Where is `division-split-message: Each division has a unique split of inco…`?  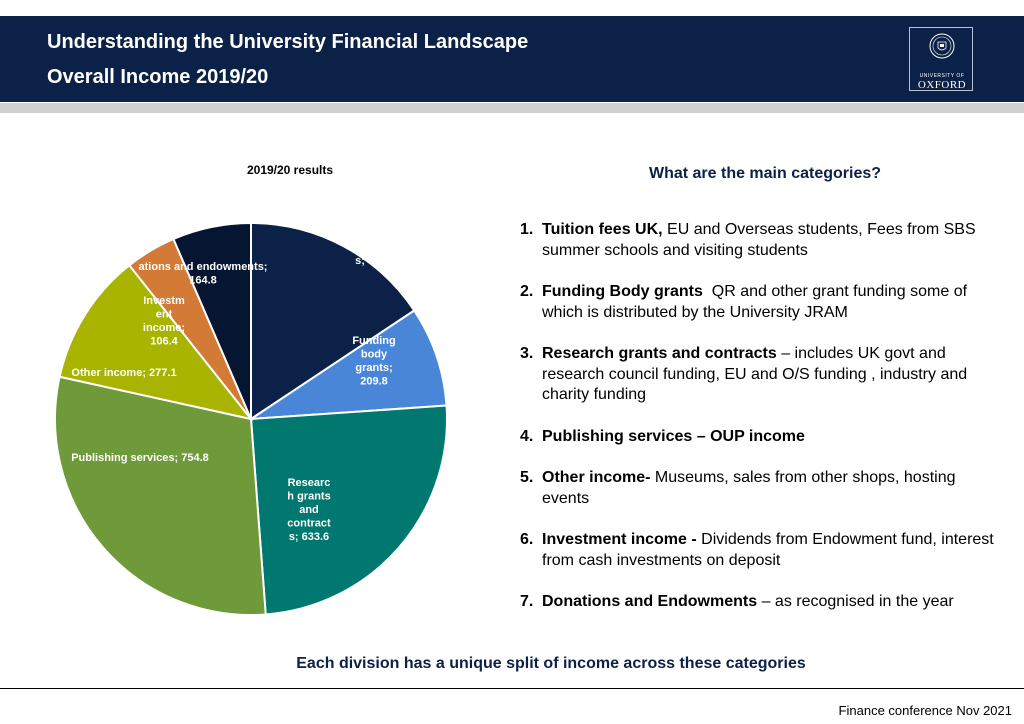 division-split-message: Each division has a unique split of inco… is located at coordinates (551, 663).